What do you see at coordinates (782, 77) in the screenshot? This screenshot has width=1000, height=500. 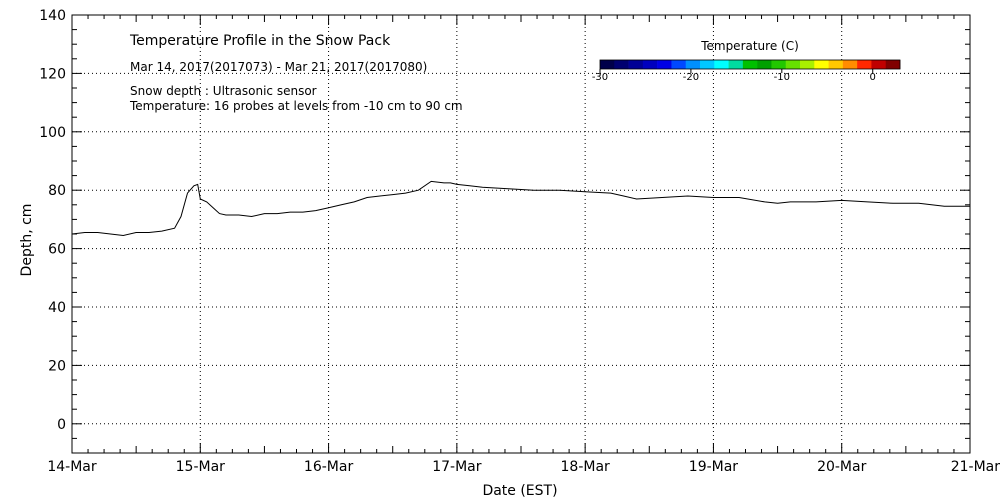 I see `colorbar-tick-label: -10` at bounding box center [782, 77].